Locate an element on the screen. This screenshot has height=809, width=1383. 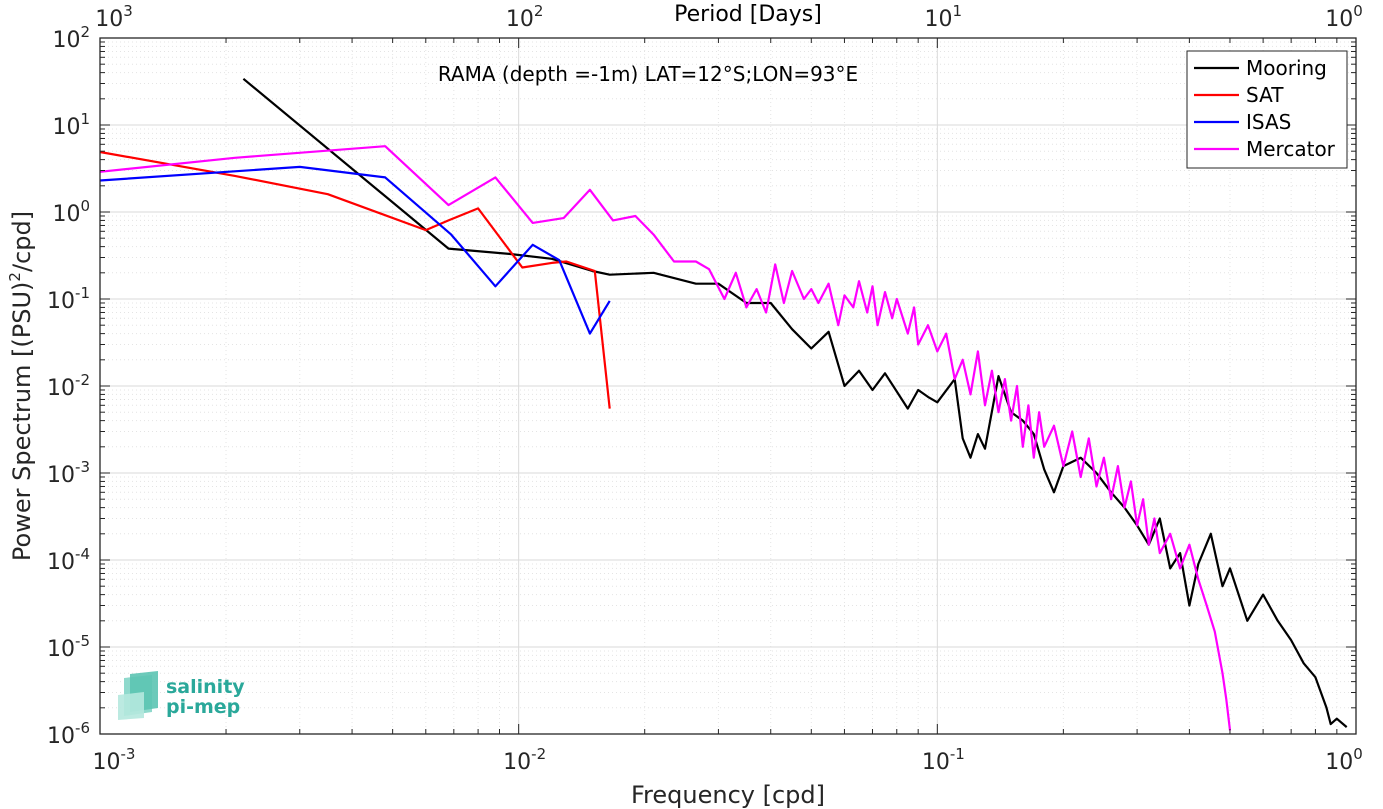
y-tick-label: 10² is located at coordinates (71, 38).